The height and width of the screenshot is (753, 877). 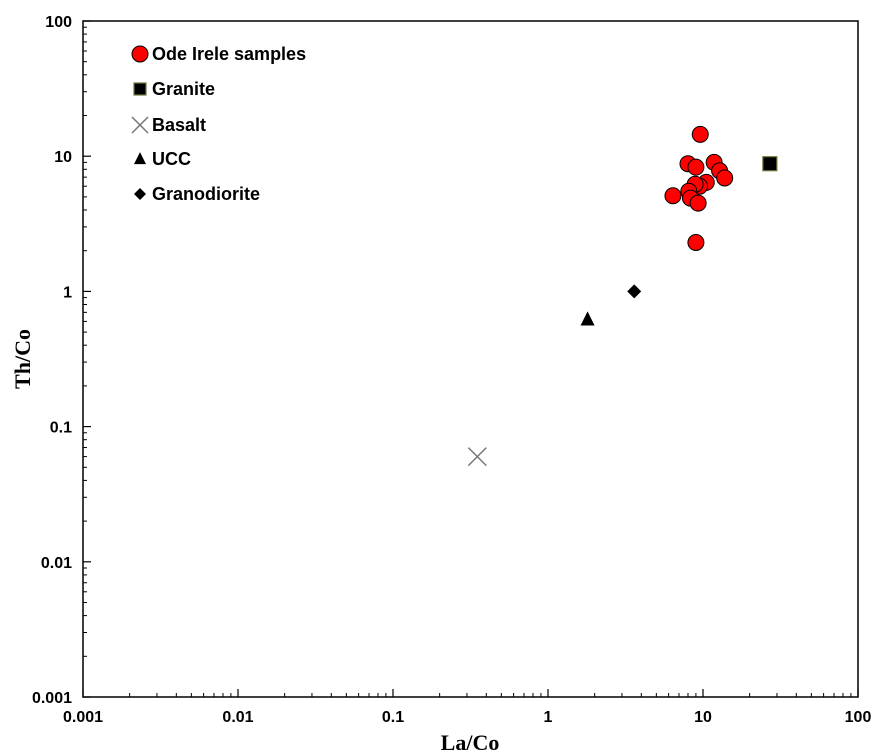 What do you see at coordinates (58, 22) in the screenshot?
I see `y-tick-label: 100` at bounding box center [58, 22].